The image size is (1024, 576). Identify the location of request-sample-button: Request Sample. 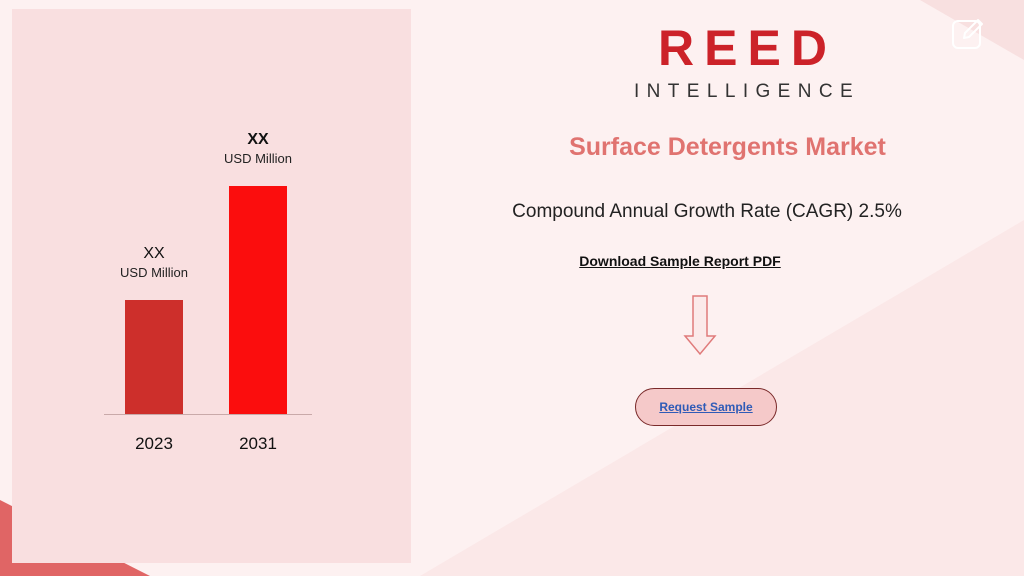
(706, 407).